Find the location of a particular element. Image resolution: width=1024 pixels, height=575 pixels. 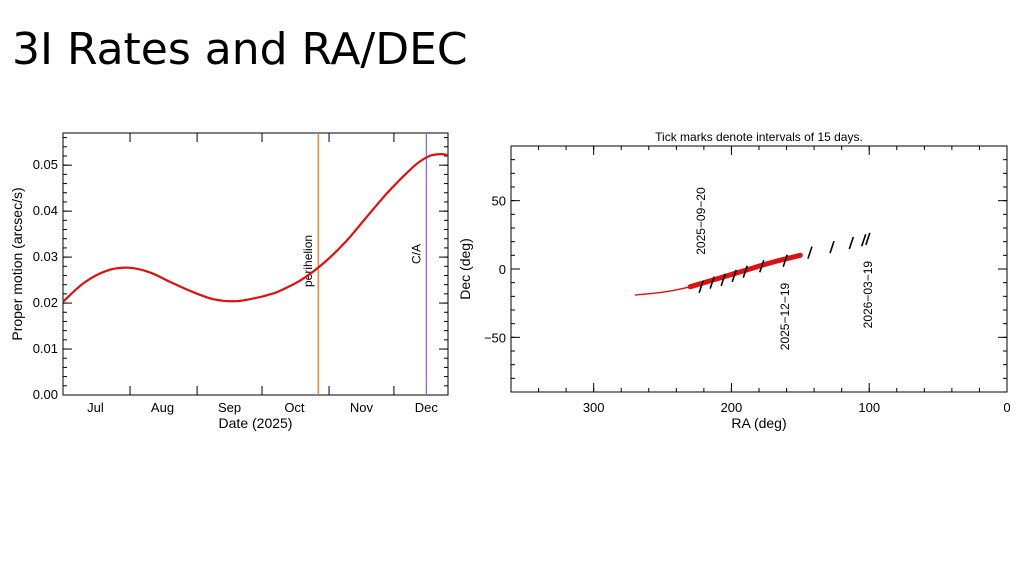

x-tick-label: Oct is located at coordinates (294, 407).